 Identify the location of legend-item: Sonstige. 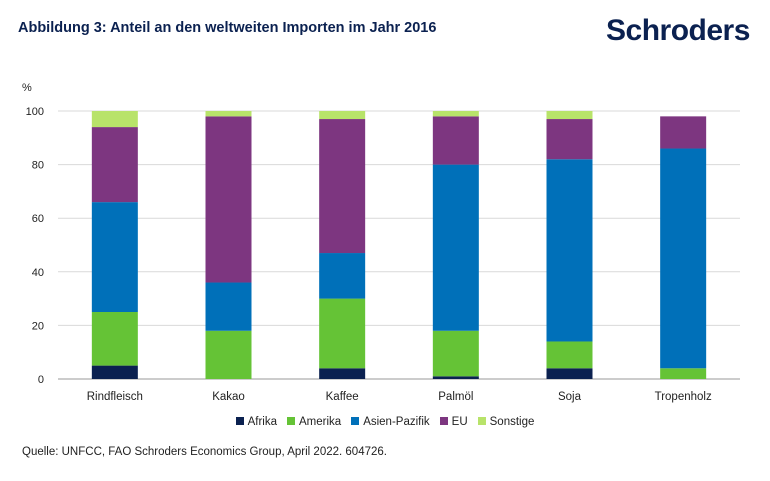
(506, 422).